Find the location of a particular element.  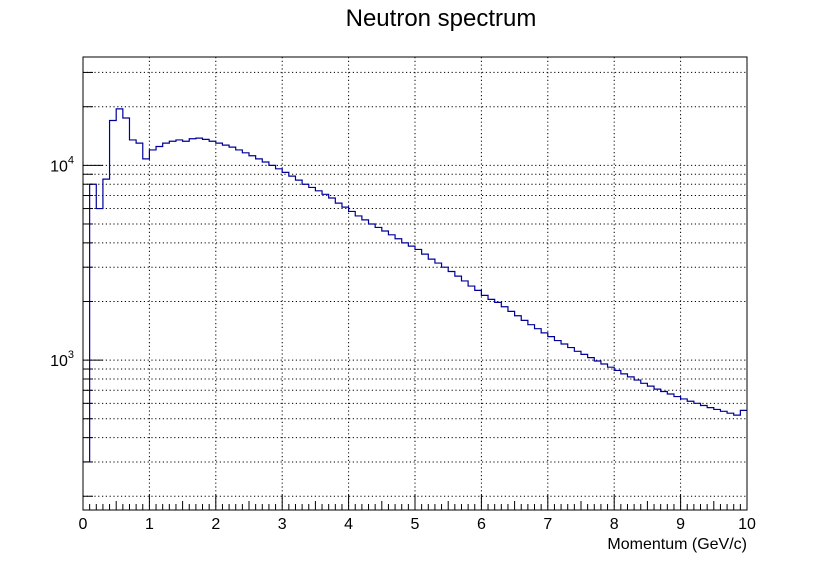

x-axis-title: Momentum (GeV/c) is located at coordinates (677, 544).